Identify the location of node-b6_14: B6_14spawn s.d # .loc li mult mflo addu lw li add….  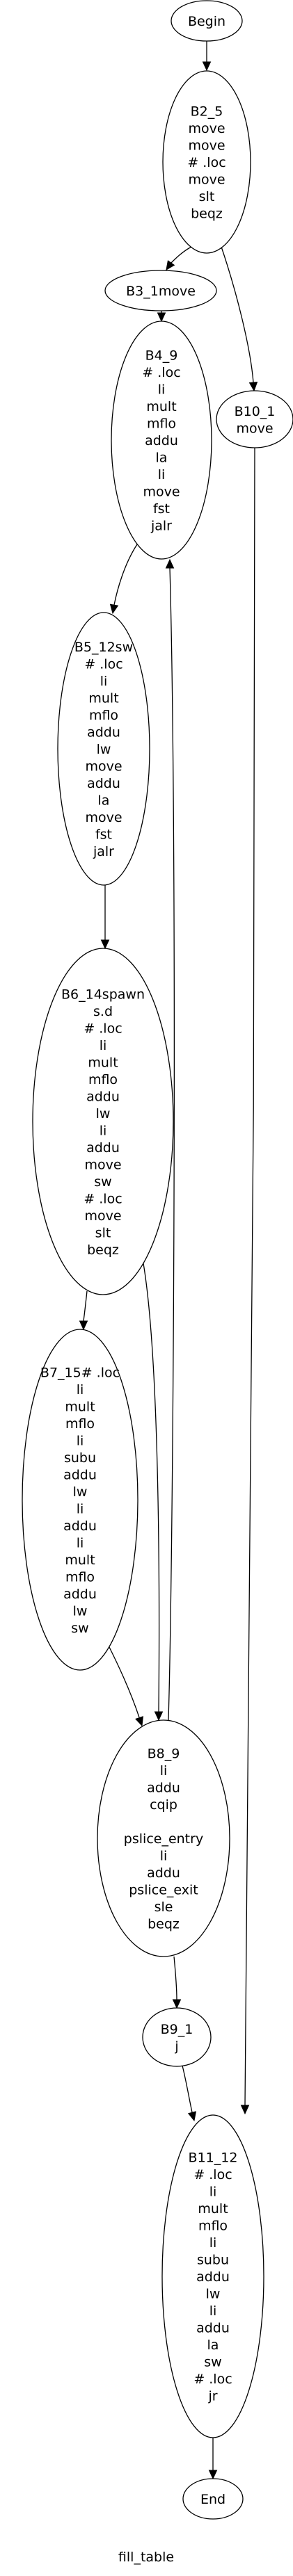
(103, 1121).